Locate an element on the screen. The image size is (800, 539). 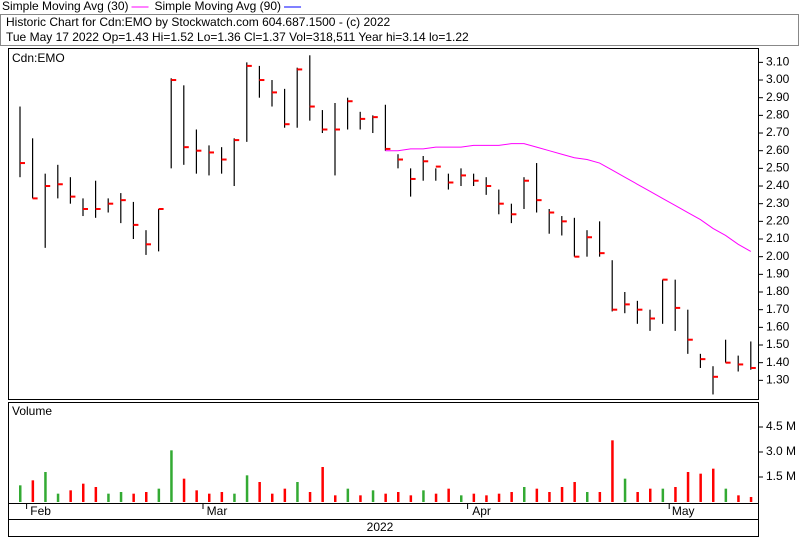
y-tick-label: 1.30 is located at coordinates (778, 380).